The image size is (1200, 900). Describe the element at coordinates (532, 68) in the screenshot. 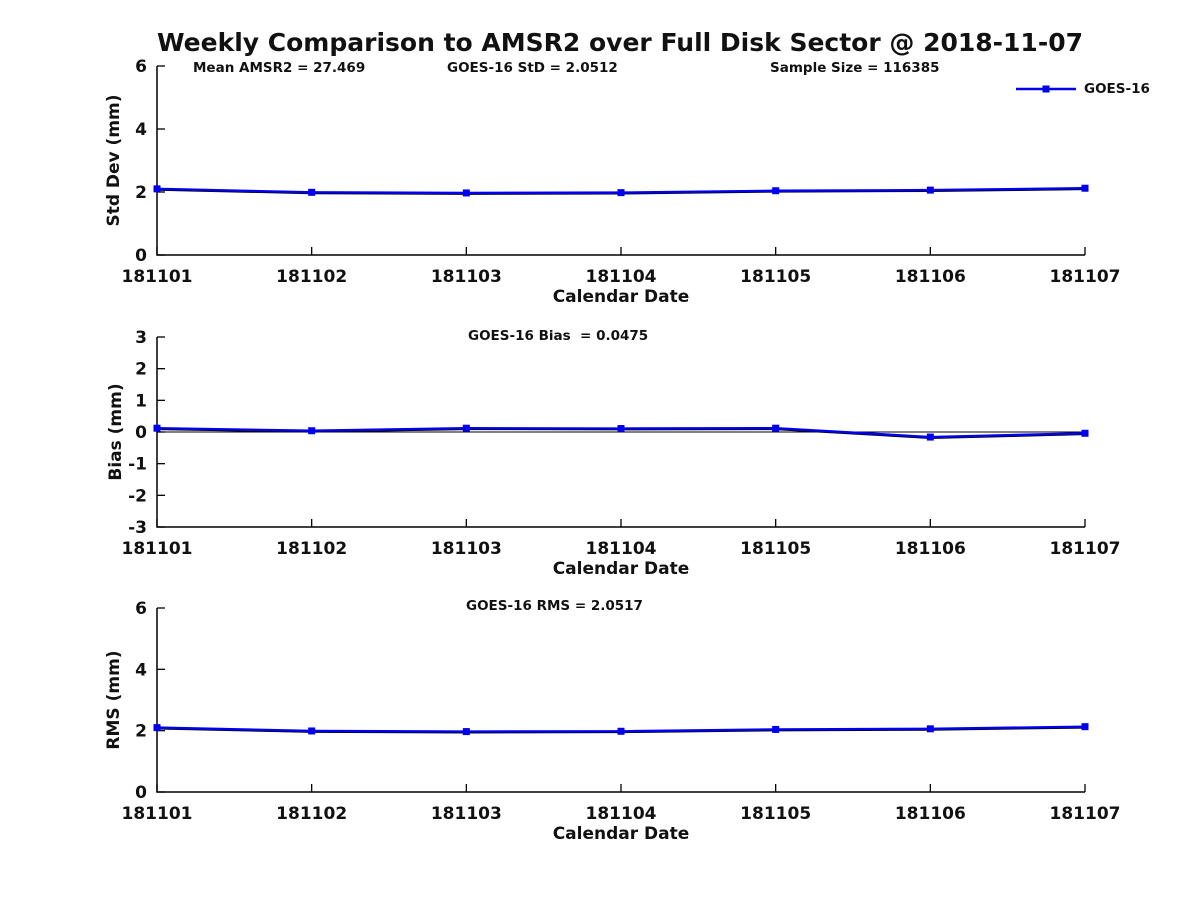

I see `annotation-goes-std: GOES-16 StD = 2.0512` at that location.